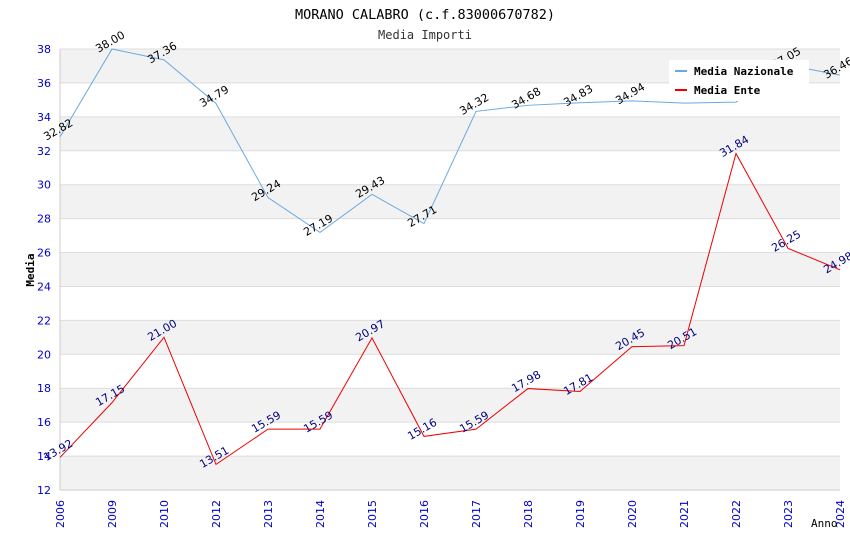  What do you see at coordinates (632, 514) in the screenshot?
I see `x-tick-label: 2020` at bounding box center [632, 514].